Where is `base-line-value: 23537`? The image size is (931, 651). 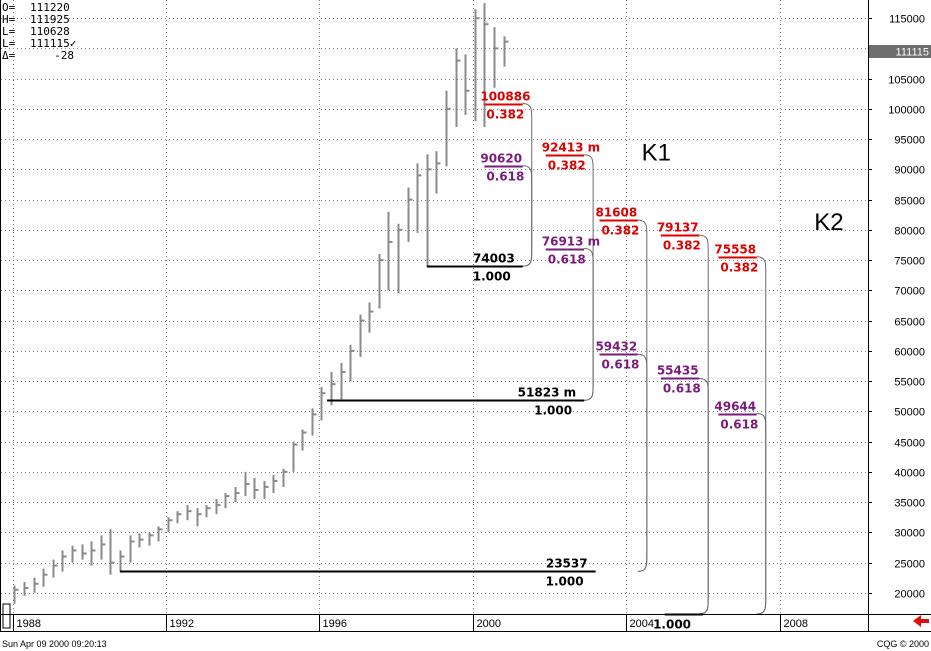 base-line-value: 23537 is located at coordinates (567, 564).